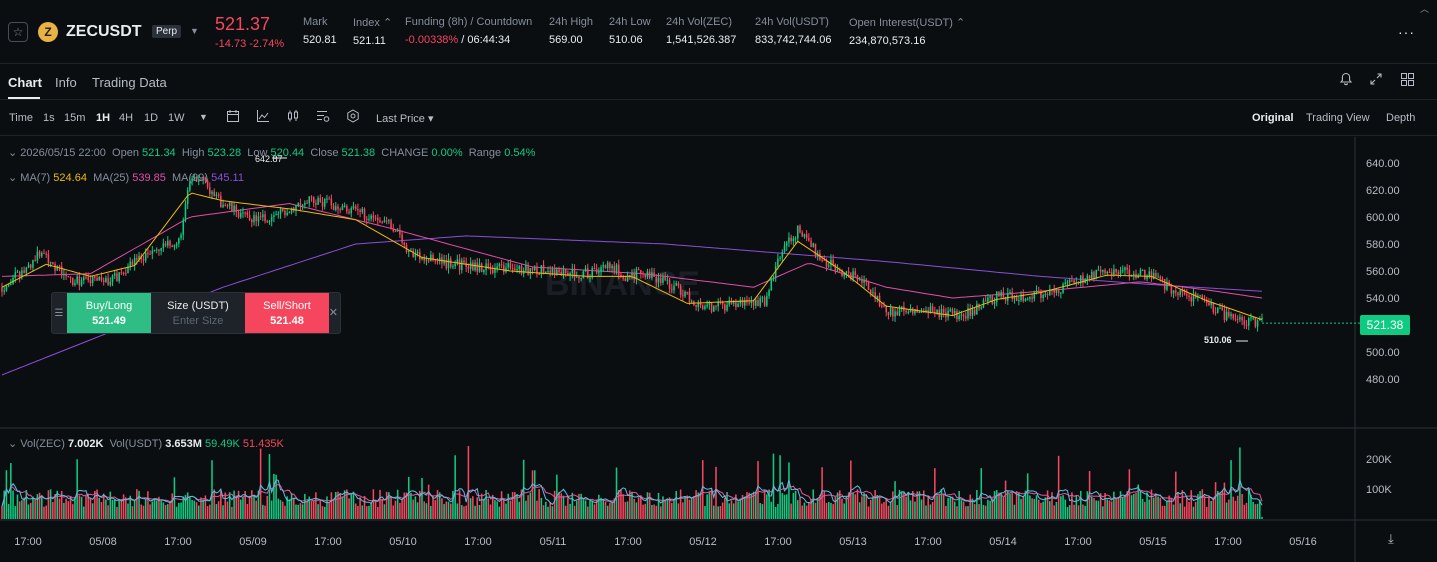 Image resolution: width=1437 pixels, height=562 pixels. I want to click on interval-1w: 1W, so click(176, 118).